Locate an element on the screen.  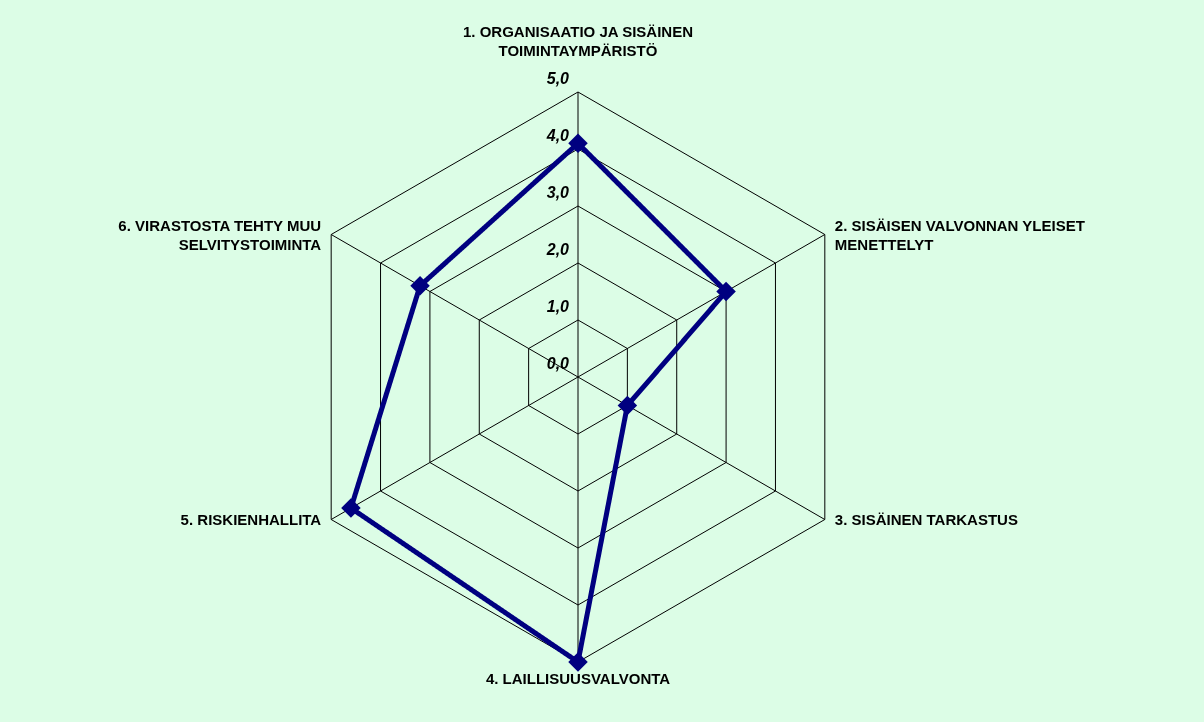
spoke-label: 6. VIRASTOSTA TEHTY MUU SELVITYSTOIMINTA is located at coordinates (220, 234).